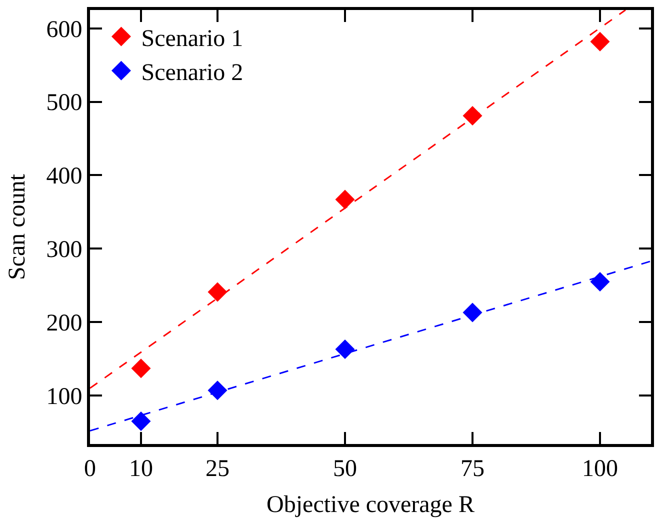 This screenshot has height=524, width=656. What do you see at coordinates (64, 250) in the screenshot?
I see `y-tick-label: 300` at bounding box center [64, 250].